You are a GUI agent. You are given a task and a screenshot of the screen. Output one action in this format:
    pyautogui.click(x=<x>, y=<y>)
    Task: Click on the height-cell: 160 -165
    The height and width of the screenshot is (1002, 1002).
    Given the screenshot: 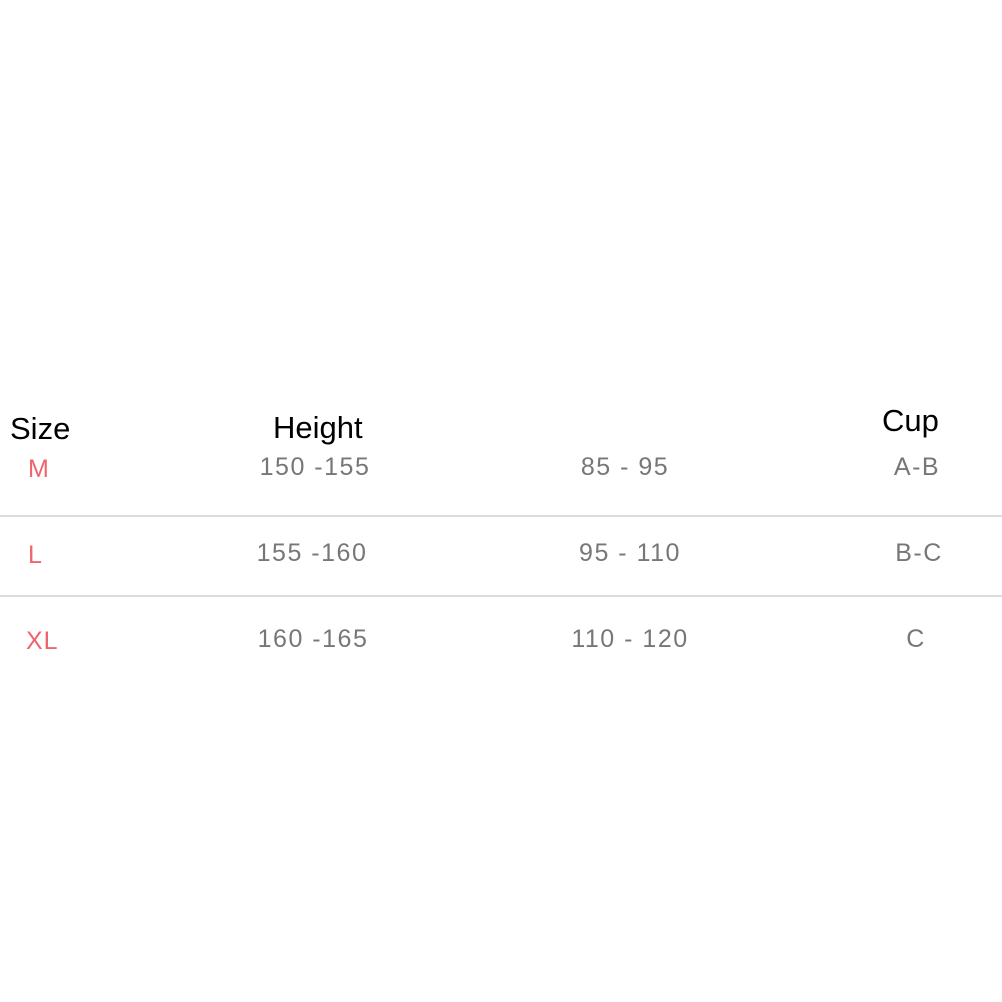 What is the action you would take?
    pyautogui.click(x=313, y=639)
    